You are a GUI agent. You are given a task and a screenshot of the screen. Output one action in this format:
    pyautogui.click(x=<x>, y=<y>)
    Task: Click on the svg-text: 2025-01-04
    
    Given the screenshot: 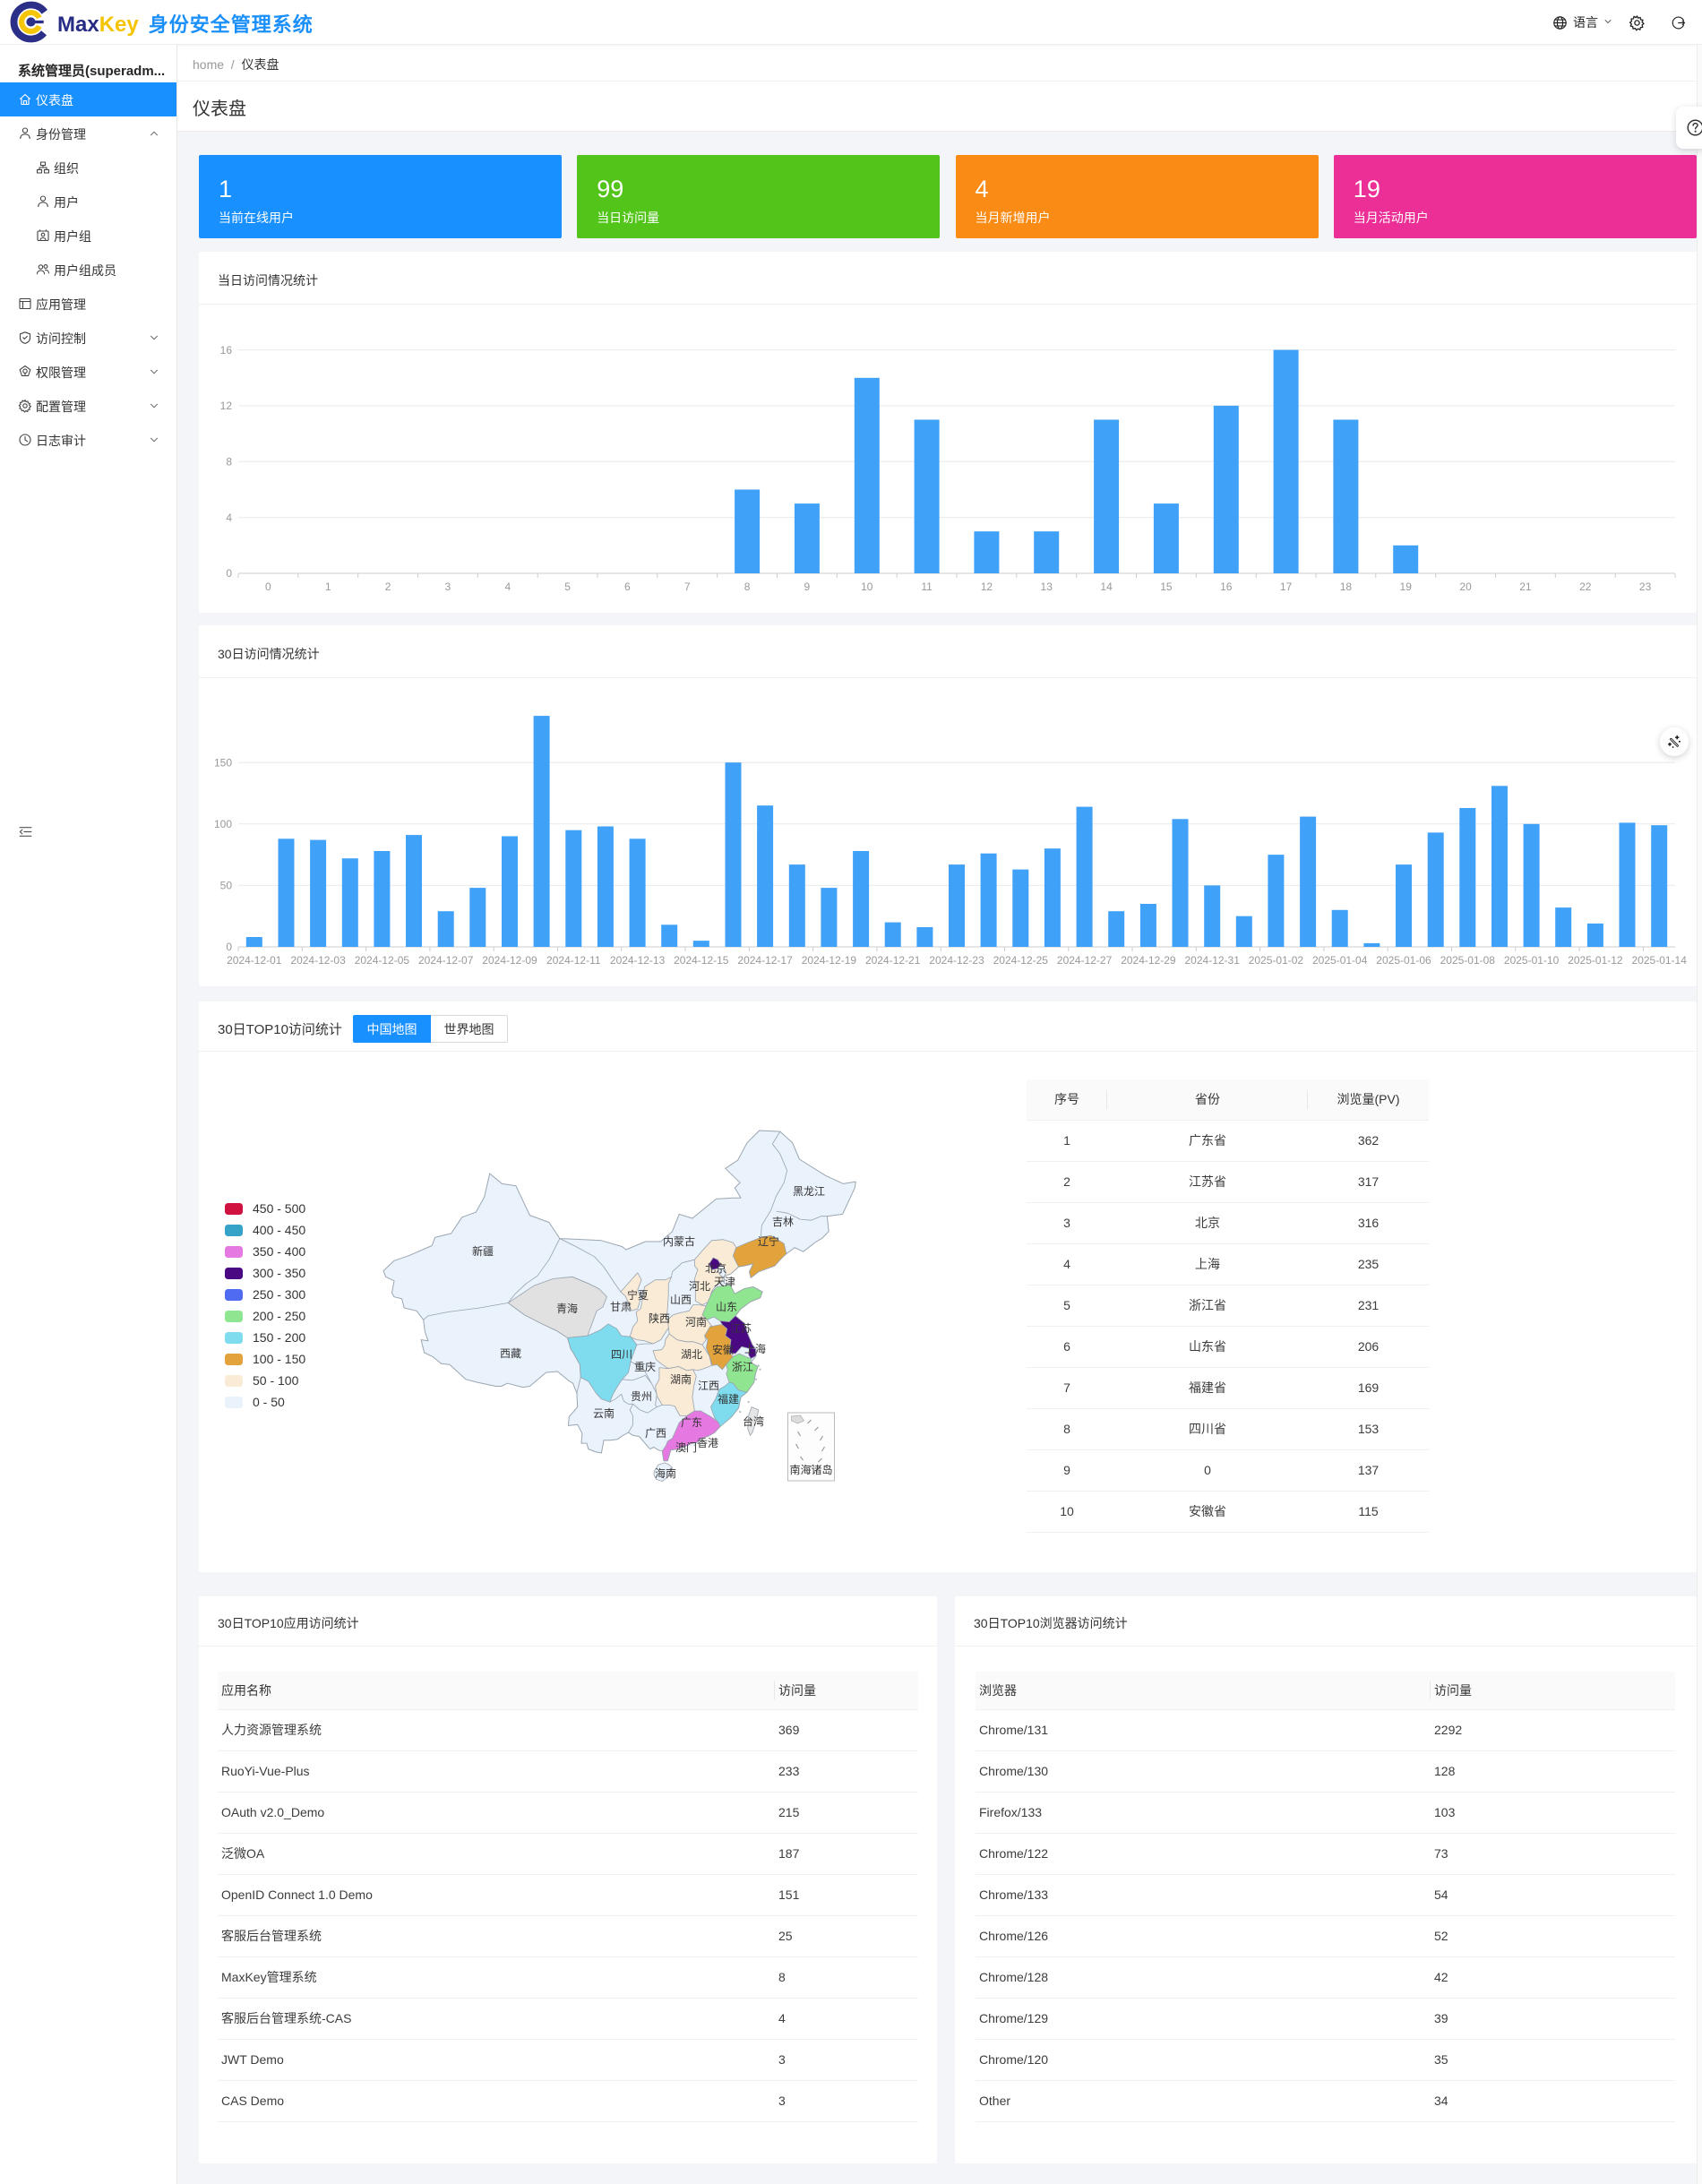 What is the action you would take?
    pyautogui.click(x=1340, y=960)
    